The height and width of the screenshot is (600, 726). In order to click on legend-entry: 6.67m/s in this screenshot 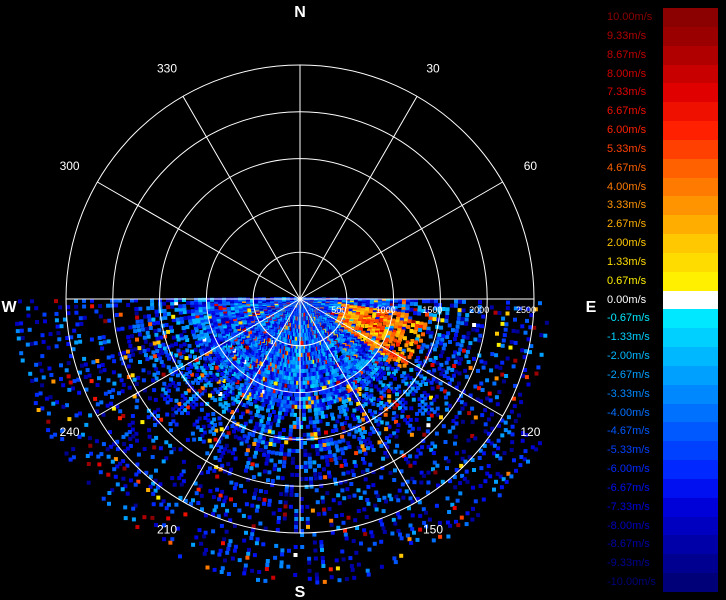, I will do `click(662, 112)`.